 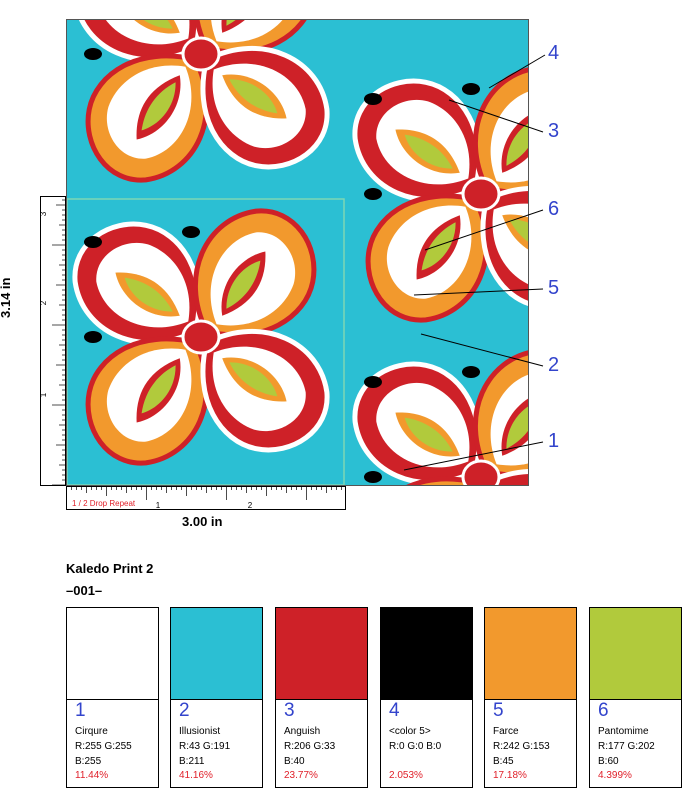 What do you see at coordinates (294, 761) in the screenshot?
I see `swatch-blue: B:40` at bounding box center [294, 761].